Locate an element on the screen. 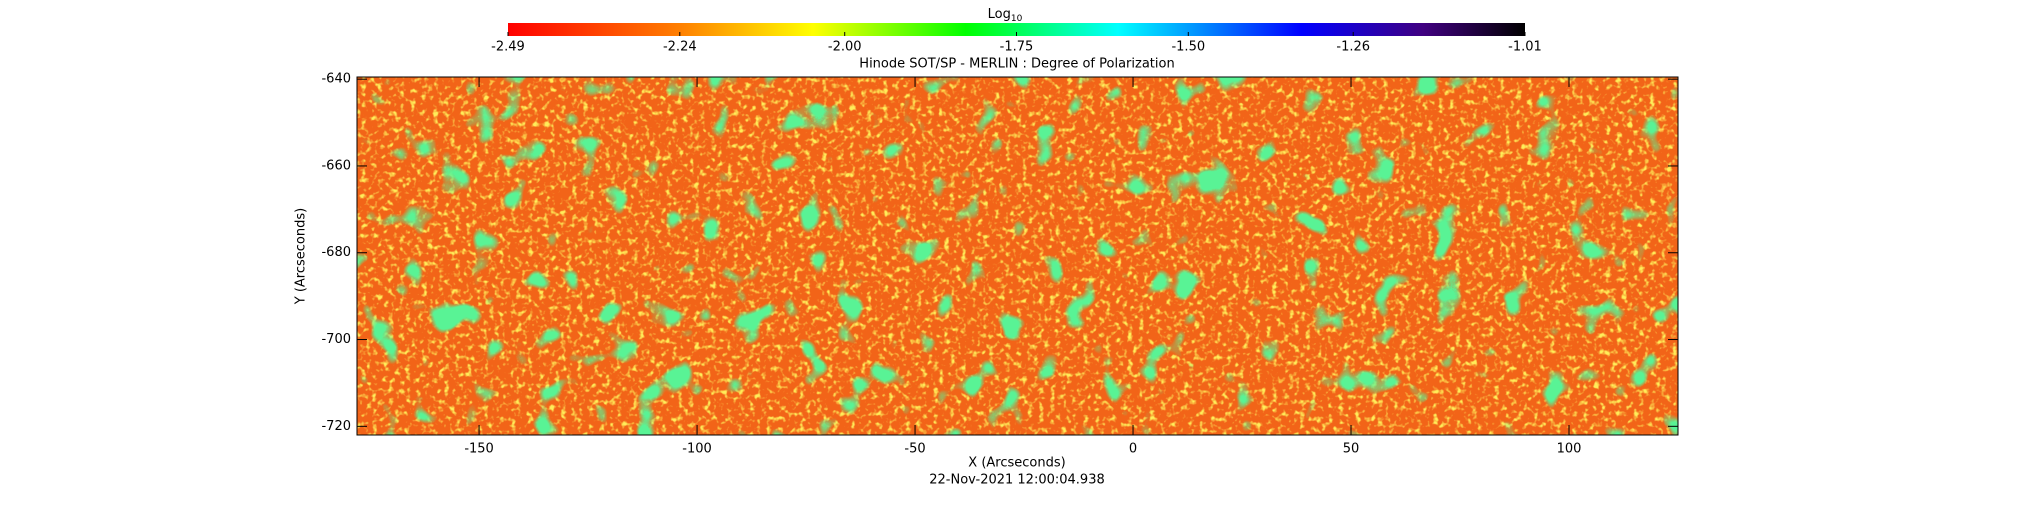  x-tick-label: -100 is located at coordinates (697, 449).